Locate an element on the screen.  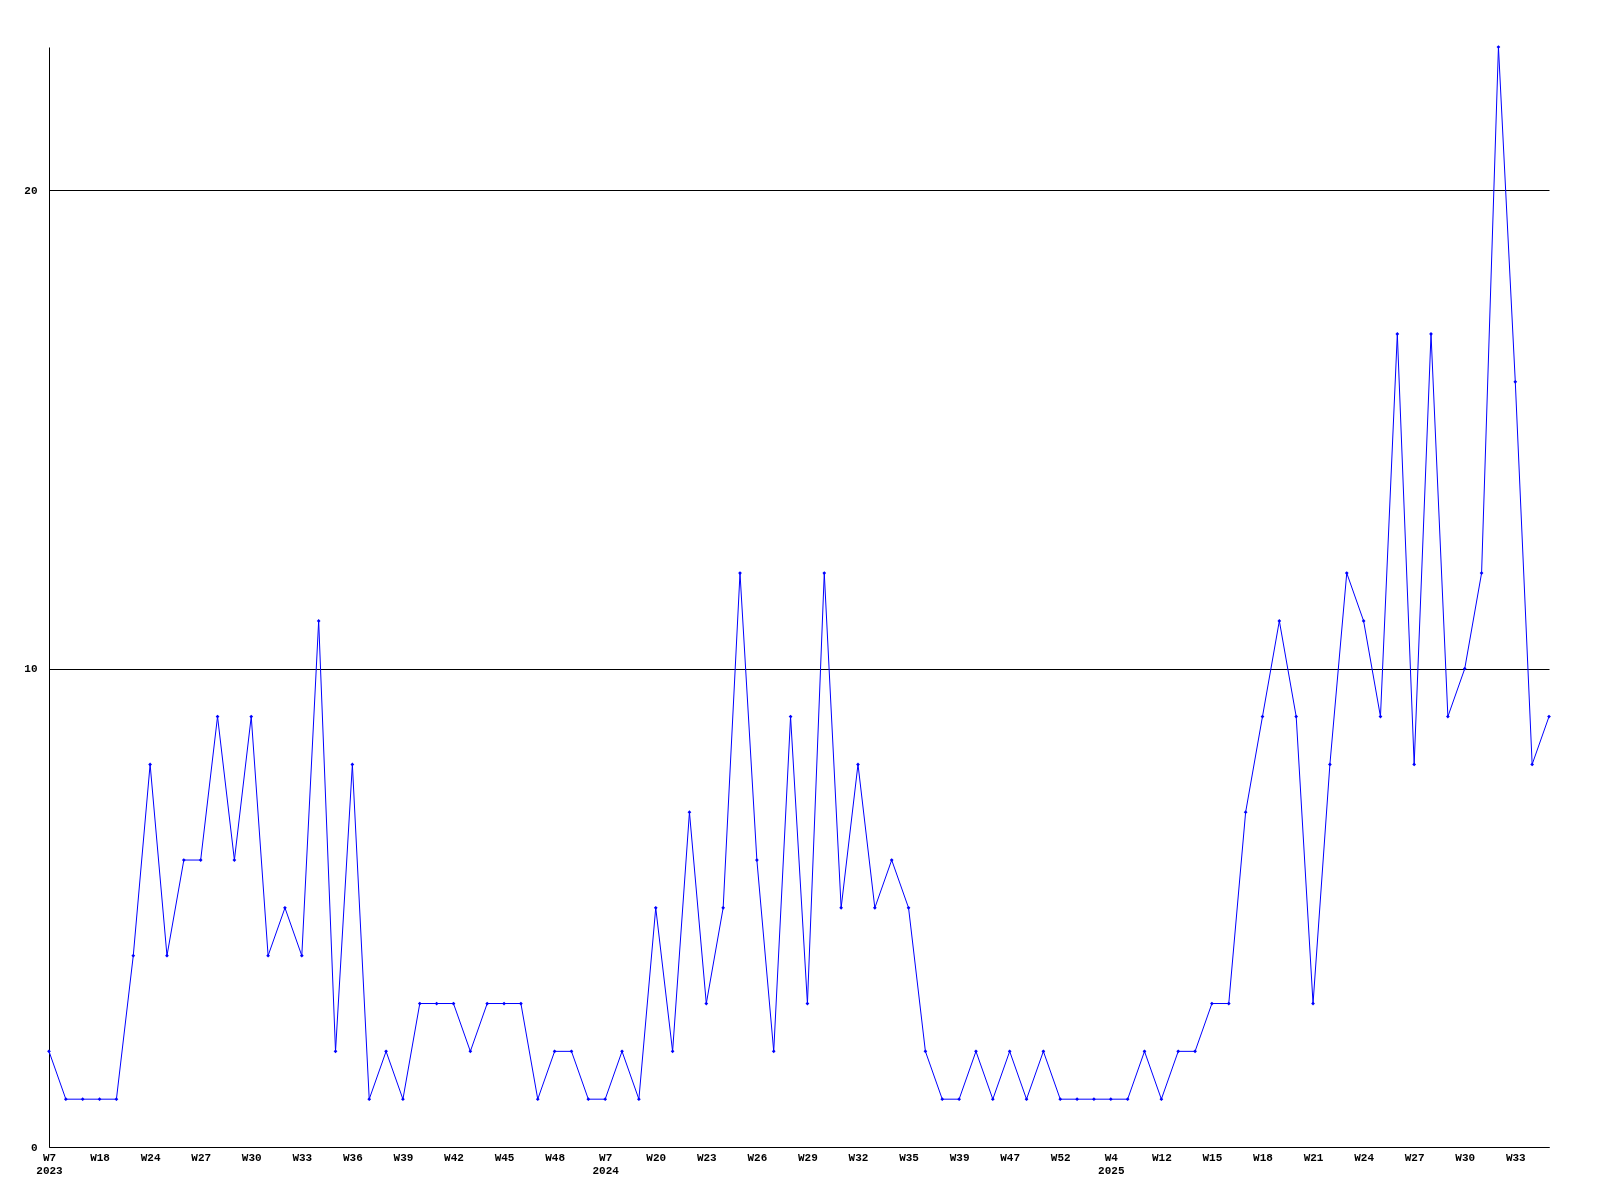
x-tick-label: W48 is located at coordinates (555, 1157).